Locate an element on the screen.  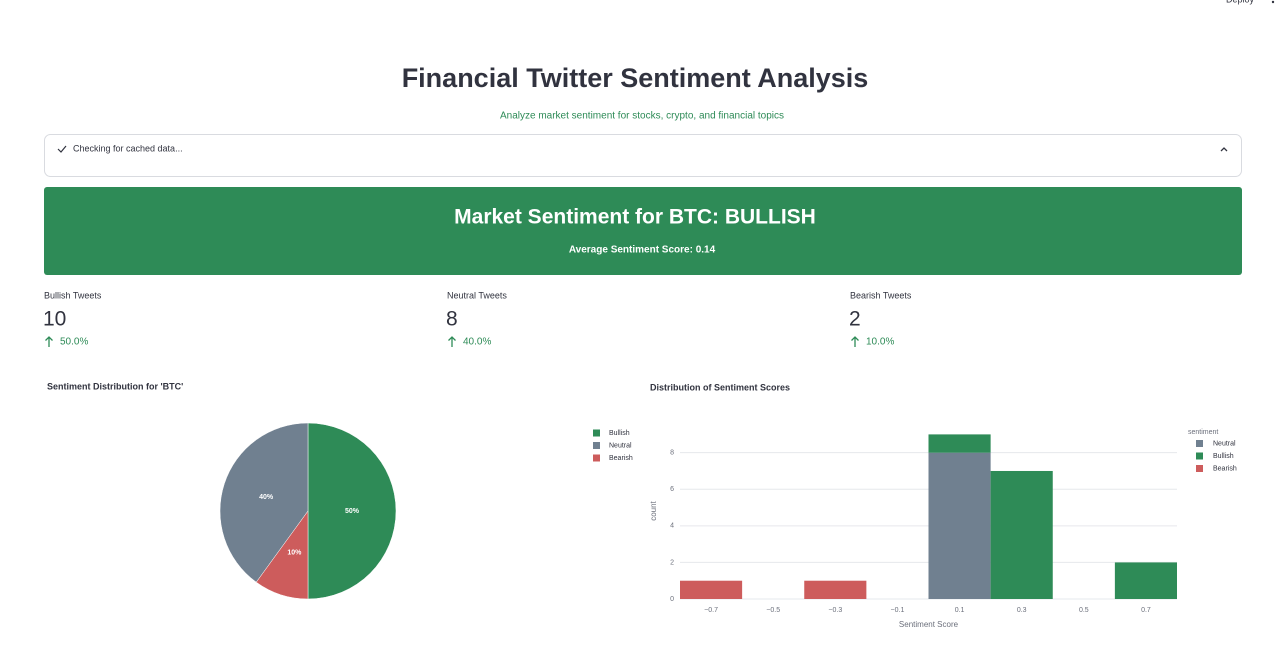
metric-delta: 50.0% is located at coordinates (74, 342).